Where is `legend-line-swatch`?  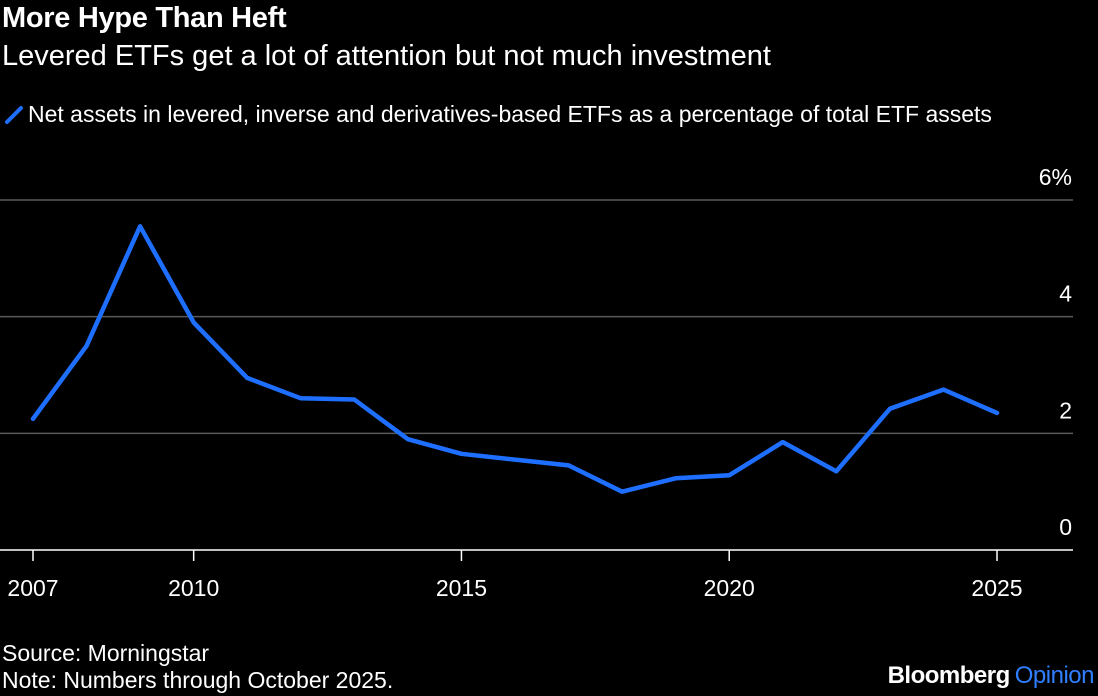 legend-line-swatch is located at coordinates (14, 115).